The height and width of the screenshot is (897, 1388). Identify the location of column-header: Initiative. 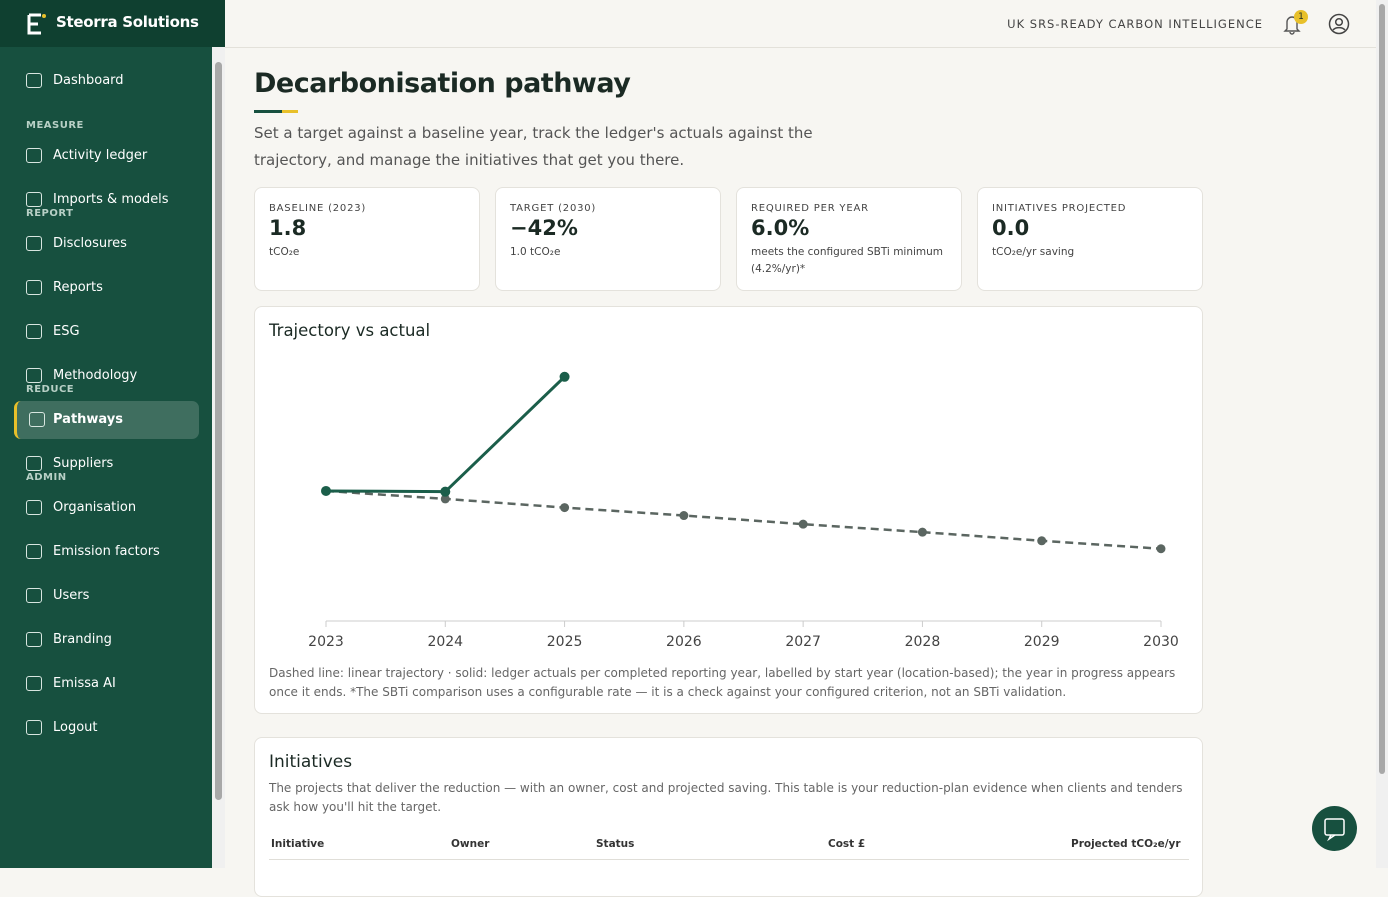
(298, 844).